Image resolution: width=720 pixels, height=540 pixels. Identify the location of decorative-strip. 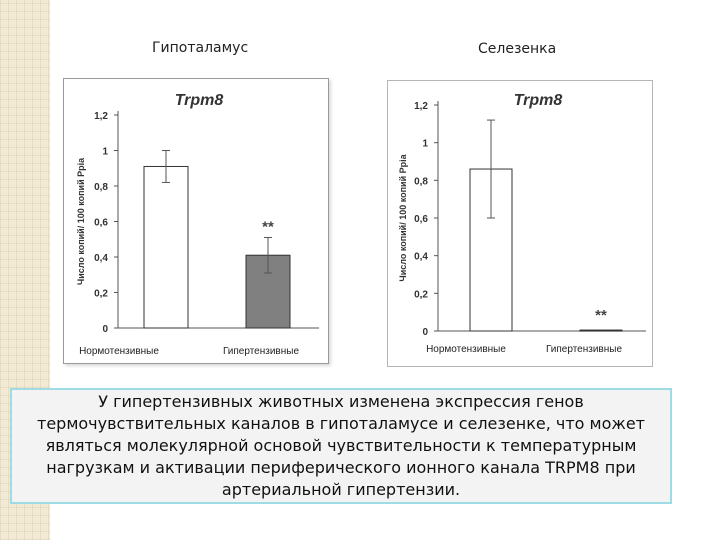
(25, 270).